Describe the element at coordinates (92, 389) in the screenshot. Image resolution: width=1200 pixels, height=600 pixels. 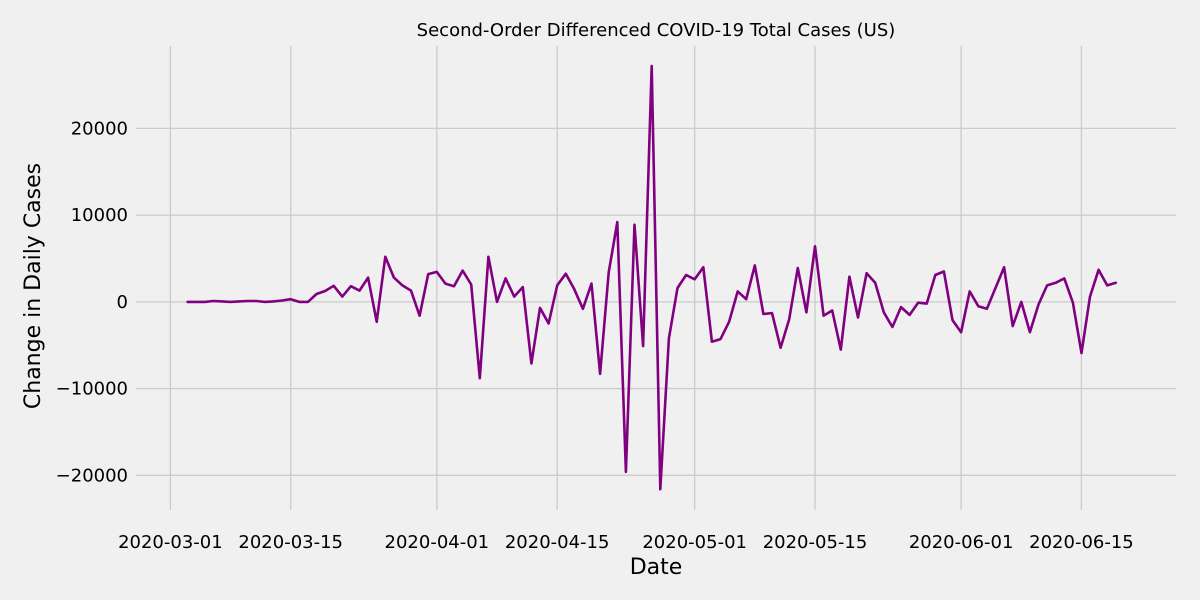
I see `y-tick-label: −10000` at that location.